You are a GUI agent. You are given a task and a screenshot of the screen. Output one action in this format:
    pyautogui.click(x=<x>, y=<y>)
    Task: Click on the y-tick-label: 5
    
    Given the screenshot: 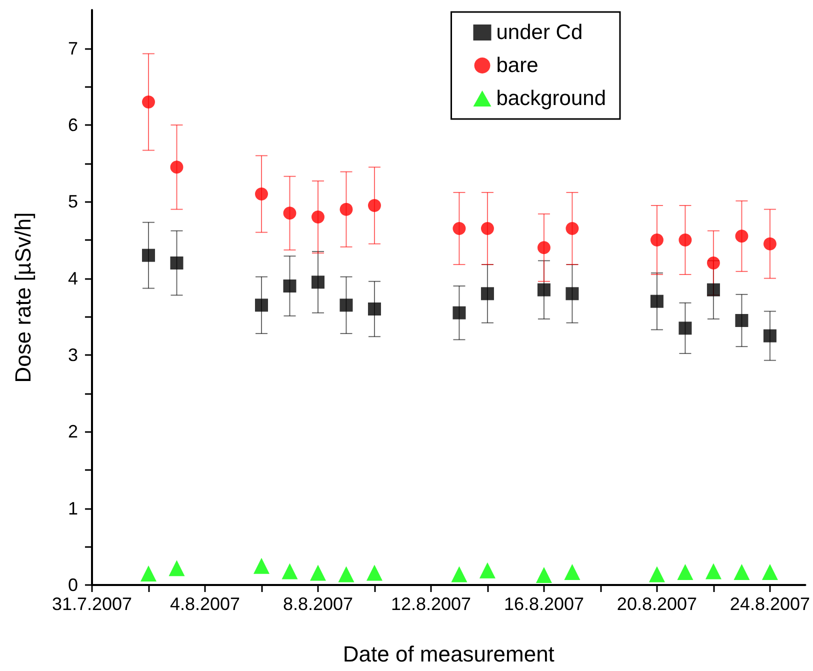 What is the action you would take?
    pyautogui.click(x=73, y=202)
    